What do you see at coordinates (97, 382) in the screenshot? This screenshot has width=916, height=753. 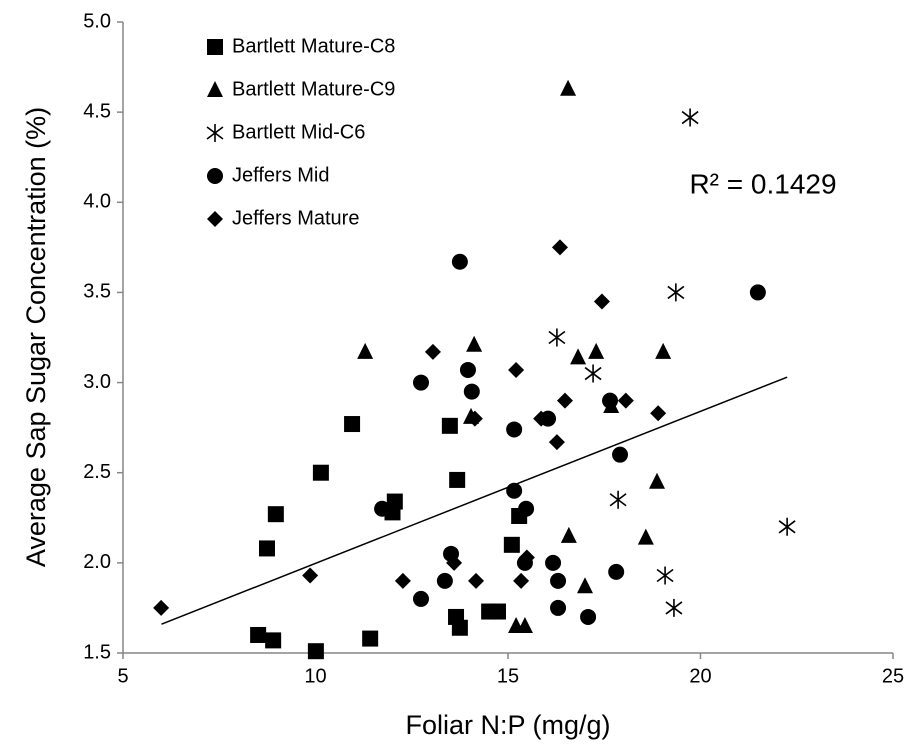 I see `y-tick-label: 3.0` at bounding box center [97, 382].